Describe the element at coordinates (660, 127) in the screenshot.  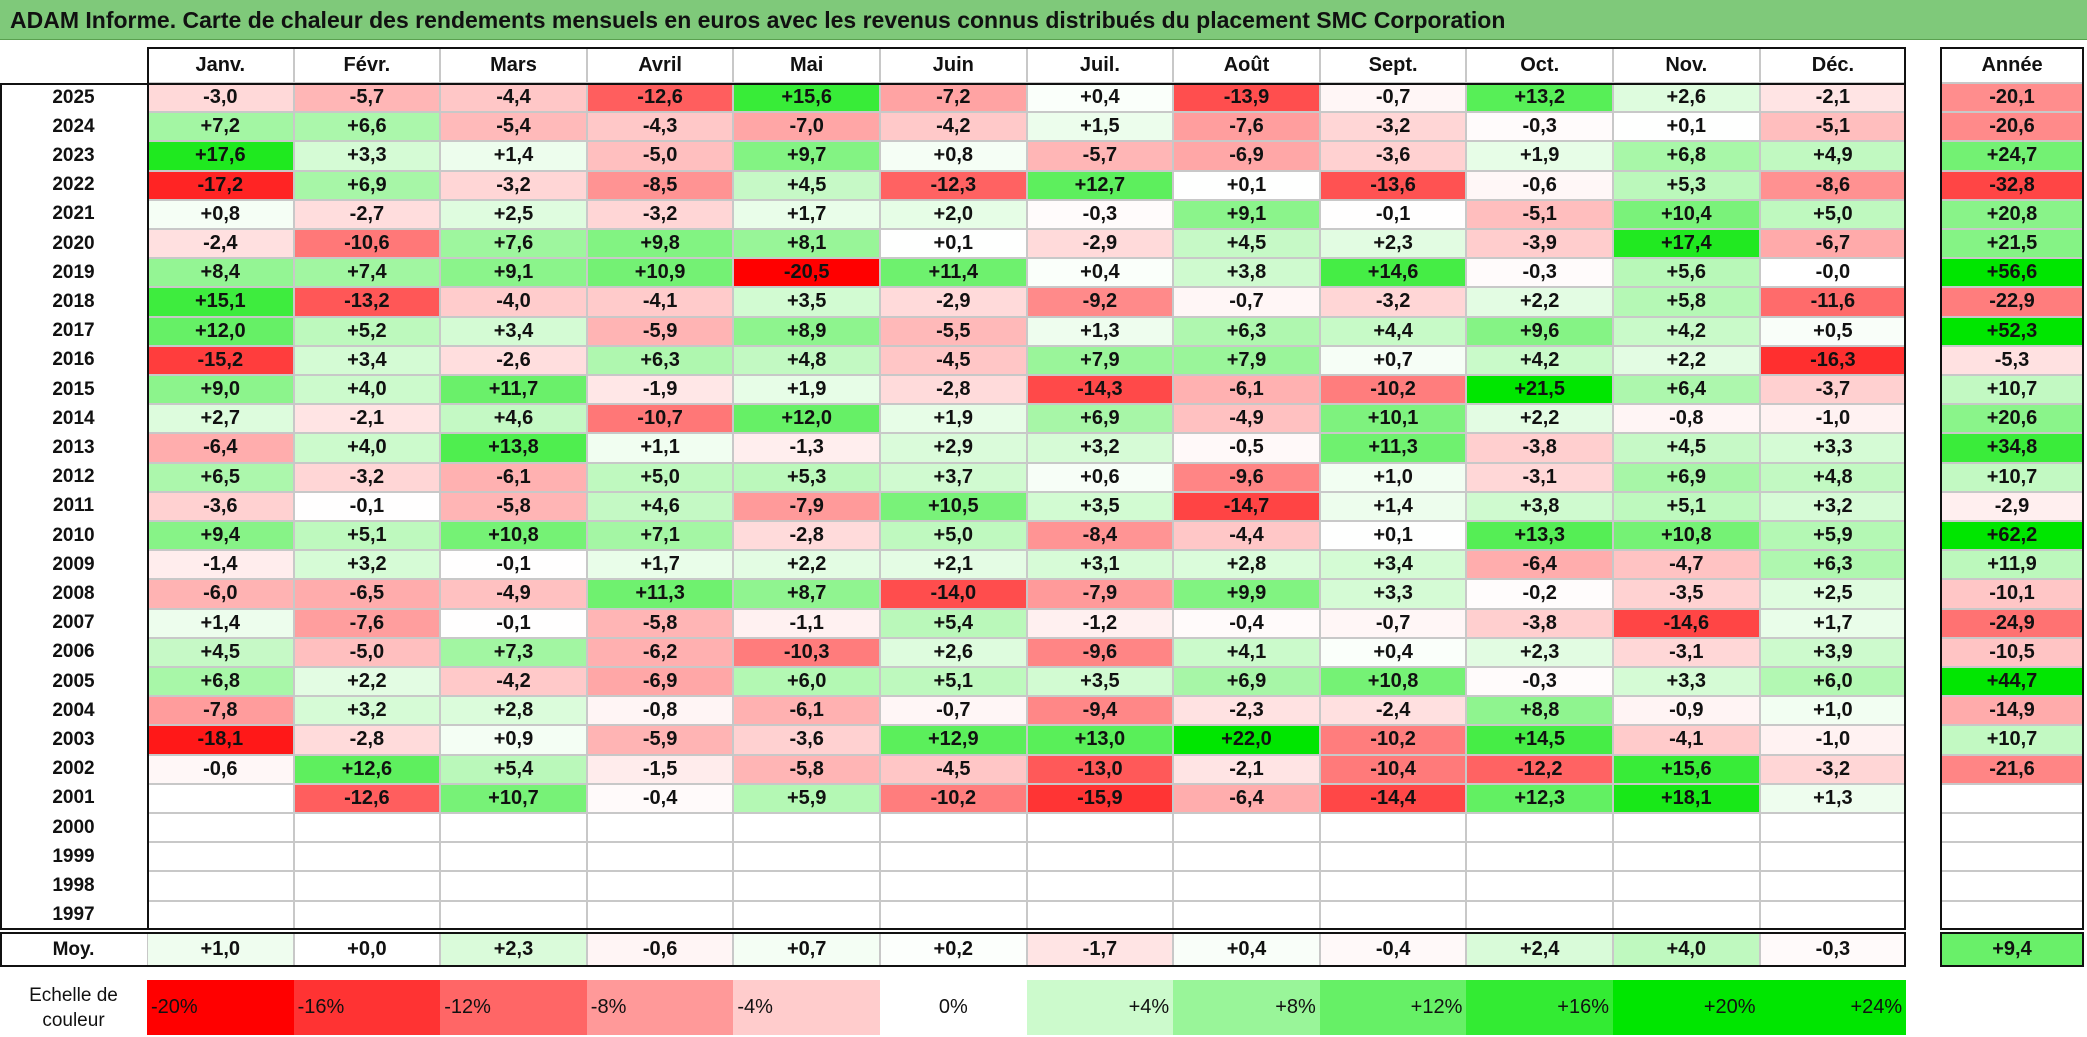
I see `heatmap-cell: -4,3` at that location.